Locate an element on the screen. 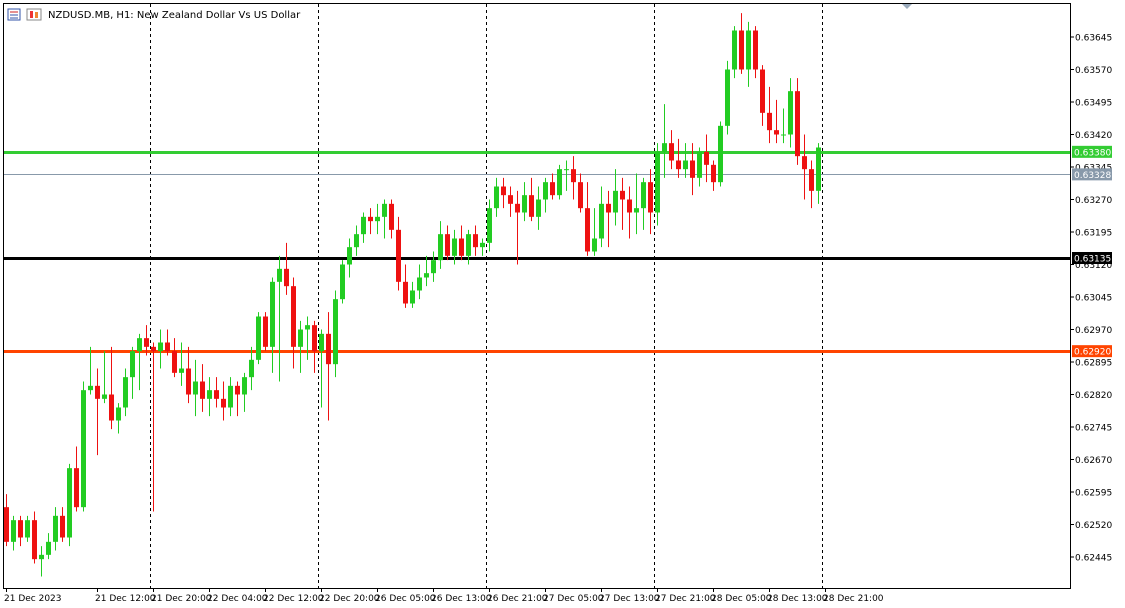 The image size is (1125, 608). level-price-label: 0.63380 is located at coordinates (1092, 153).